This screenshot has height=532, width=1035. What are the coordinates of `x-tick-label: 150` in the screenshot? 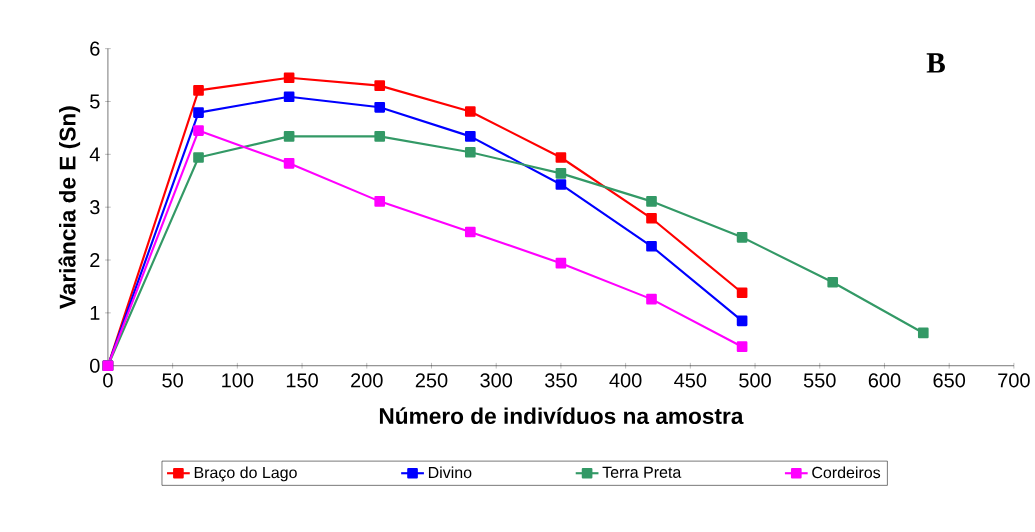 It's located at (302, 380).